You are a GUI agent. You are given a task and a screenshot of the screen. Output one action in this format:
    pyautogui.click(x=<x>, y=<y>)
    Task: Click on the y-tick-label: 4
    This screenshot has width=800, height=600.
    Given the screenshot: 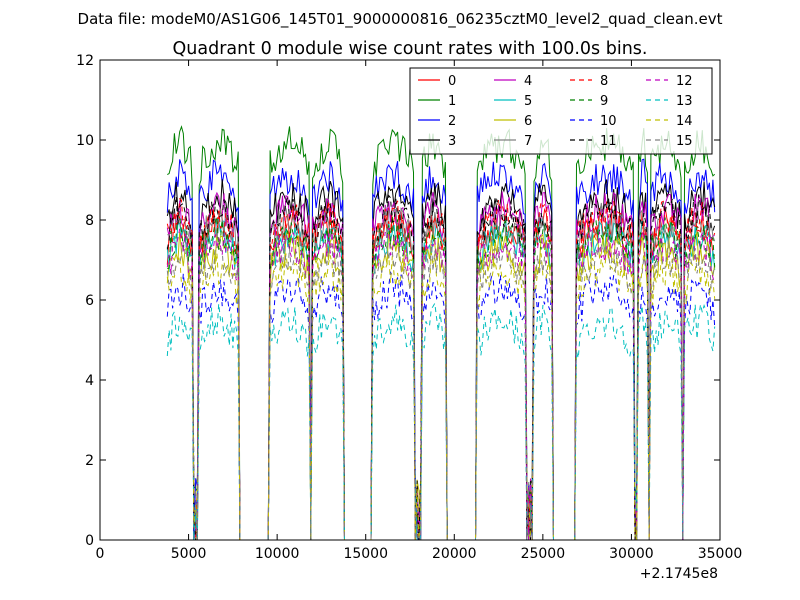 What is the action you would take?
    pyautogui.click(x=89, y=381)
    